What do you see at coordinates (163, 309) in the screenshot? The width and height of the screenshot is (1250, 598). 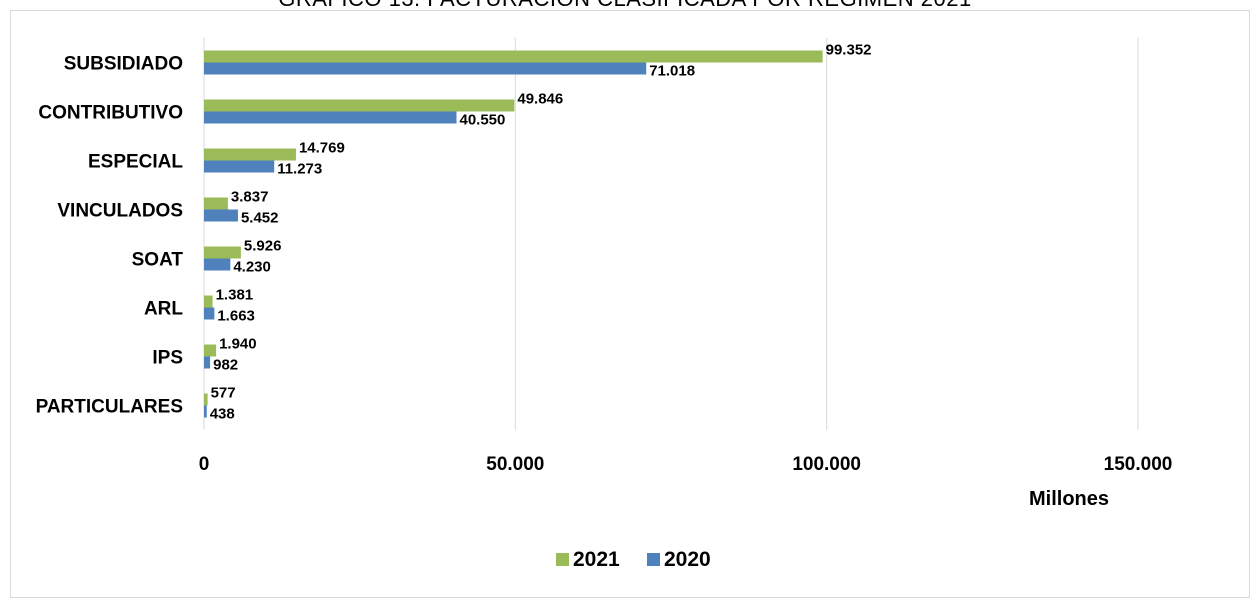 I see `category-label: ARL` at bounding box center [163, 309].